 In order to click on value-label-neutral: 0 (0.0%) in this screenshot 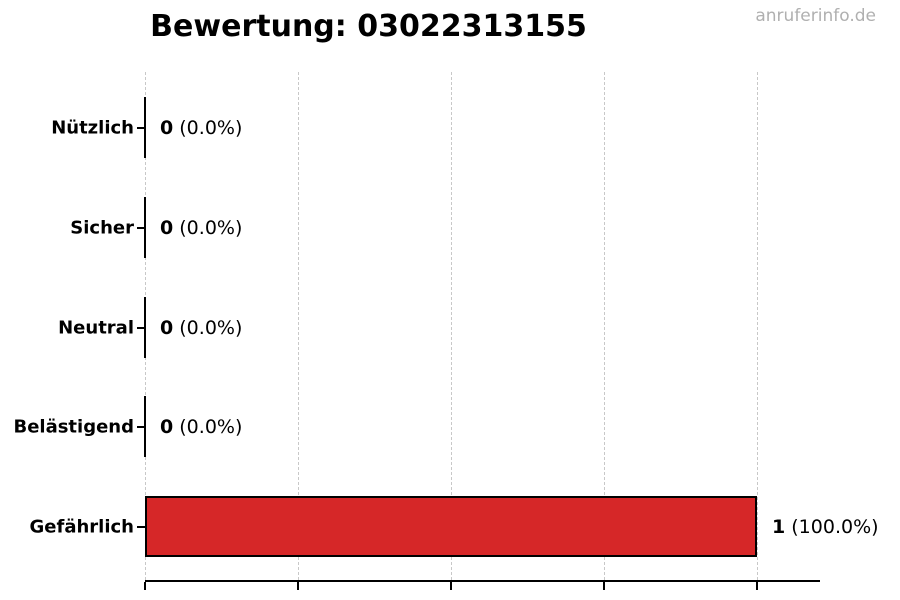, I will do `click(201, 328)`.